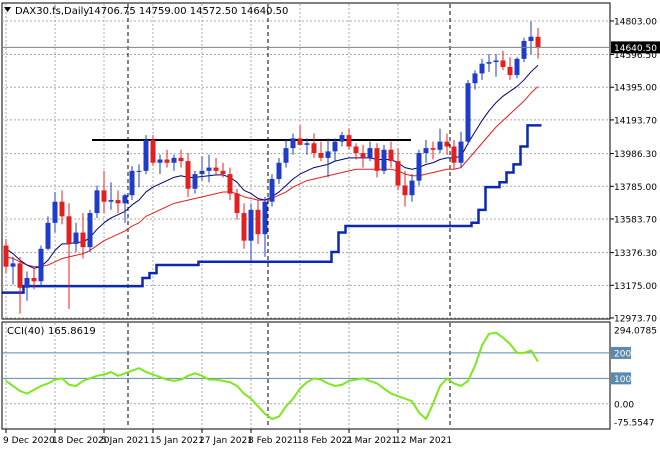 The height and width of the screenshot is (450, 660). I want to click on time-label: 5 Jan 2021, so click(125, 441).